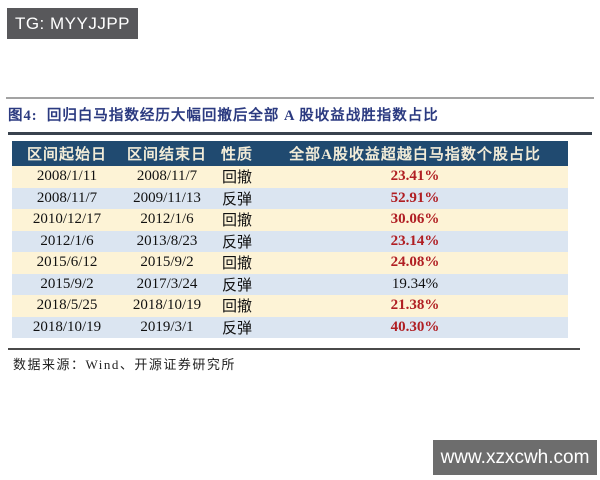 The image size is (600, 480). Describe the element at coordinates (415, 177) in the screenshot. I see `cell-percentage: 23.41%` at that location.